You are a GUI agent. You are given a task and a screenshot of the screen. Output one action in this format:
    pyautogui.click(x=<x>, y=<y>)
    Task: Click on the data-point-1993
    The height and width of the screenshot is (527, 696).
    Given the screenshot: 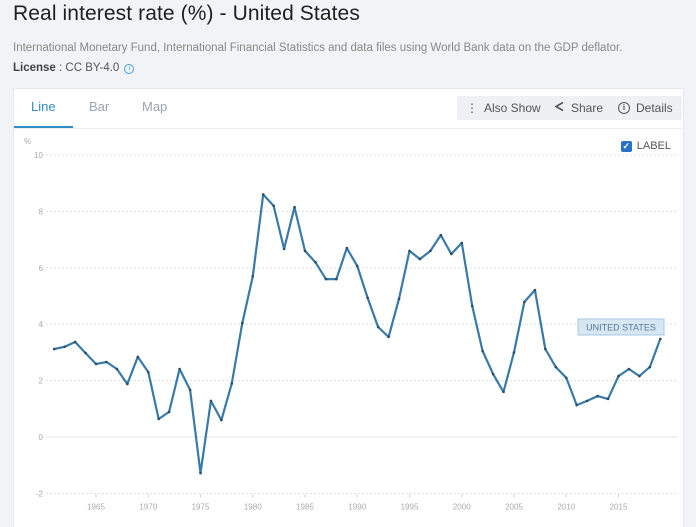 What is the action you would take?
    pyautogui.click(x=388, y=337)
    